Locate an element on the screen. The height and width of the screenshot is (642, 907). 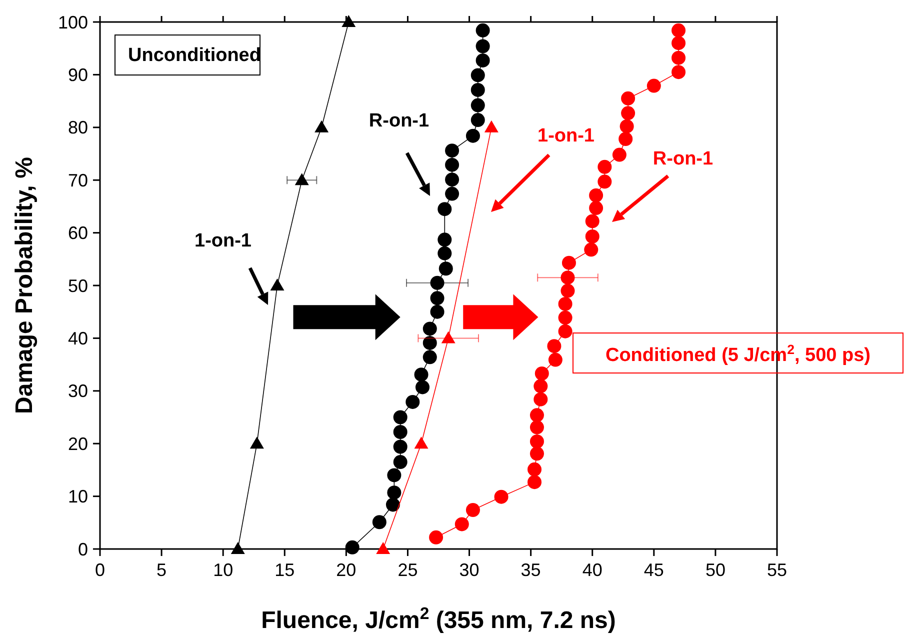
x-tick-label: 50 is located at coordinates (715, 570).